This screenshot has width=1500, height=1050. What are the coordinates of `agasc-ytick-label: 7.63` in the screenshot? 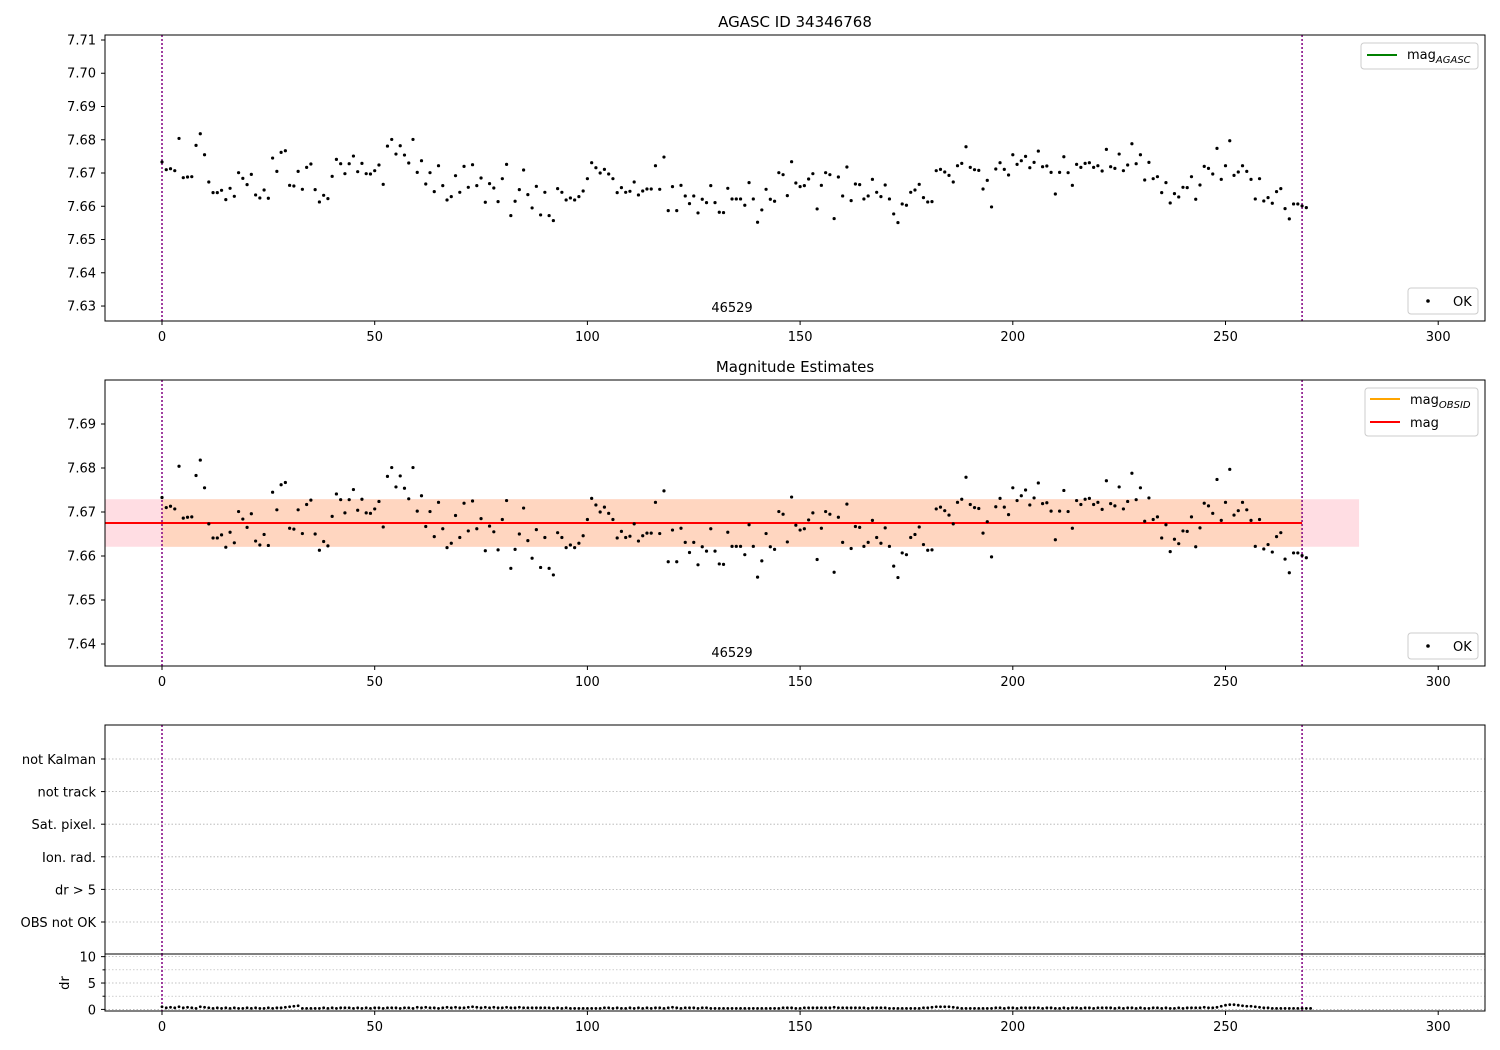 It's located at (81, 307).